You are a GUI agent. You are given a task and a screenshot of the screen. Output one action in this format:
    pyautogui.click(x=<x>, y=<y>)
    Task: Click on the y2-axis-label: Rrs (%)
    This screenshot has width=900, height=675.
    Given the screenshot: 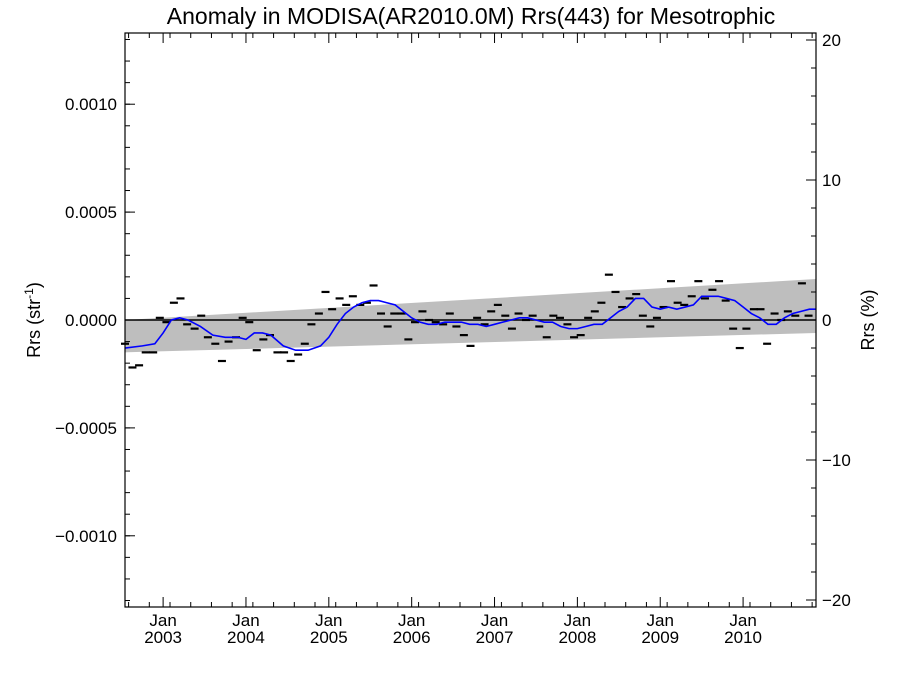 What is the action you would take?
    pyautogui.click(x=868, y=320)
    